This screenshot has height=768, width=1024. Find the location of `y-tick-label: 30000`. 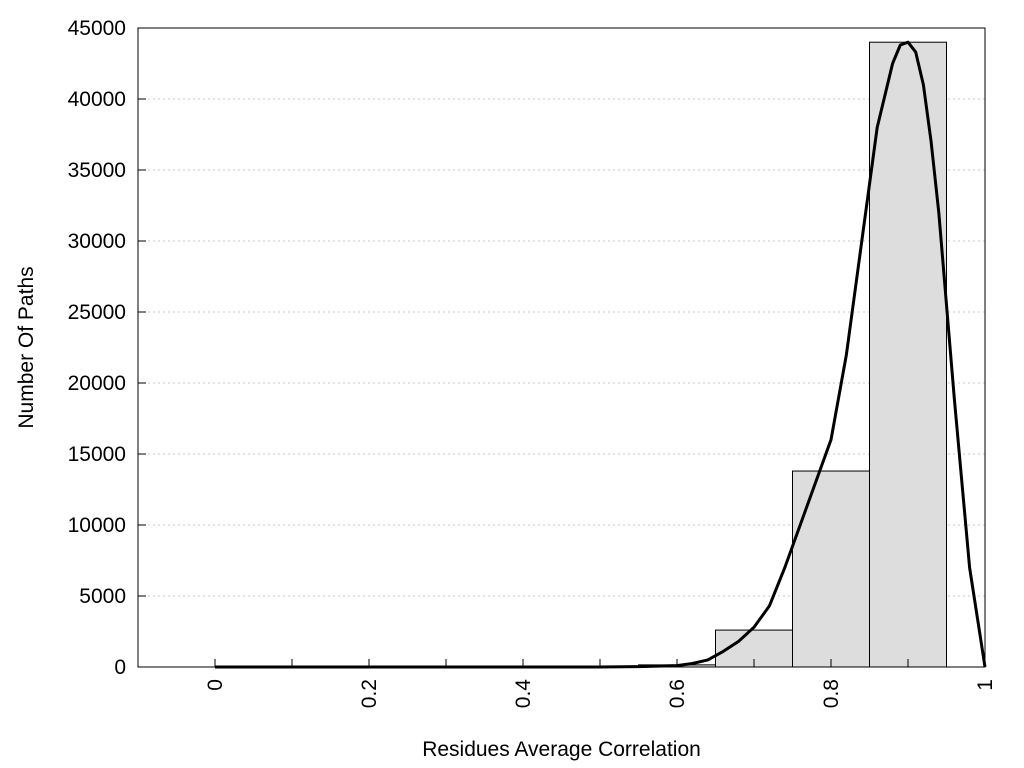

y-tick-label: 30000 is located at coordinates (97, 241).